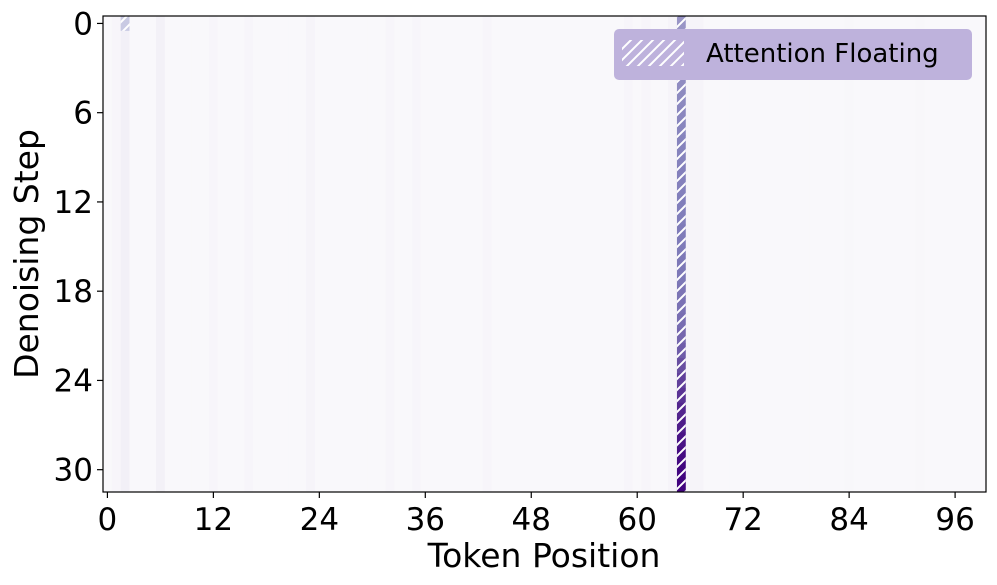  I want to click on y-tick-label: 18, so click(73, 292).